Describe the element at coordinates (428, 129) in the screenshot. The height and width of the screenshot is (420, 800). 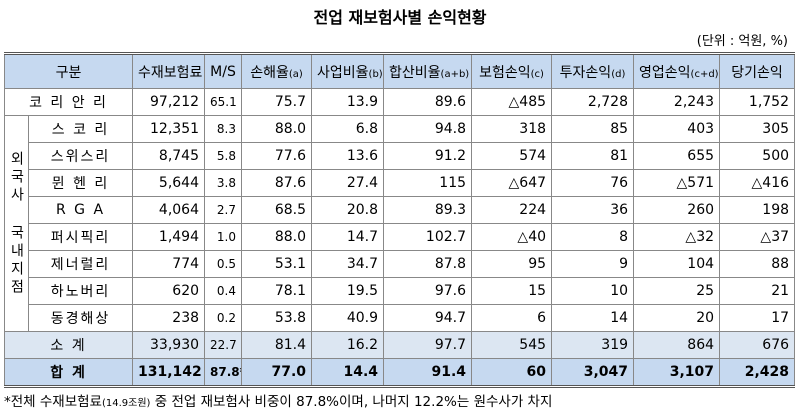
I see `cell: 94.8` at that location.